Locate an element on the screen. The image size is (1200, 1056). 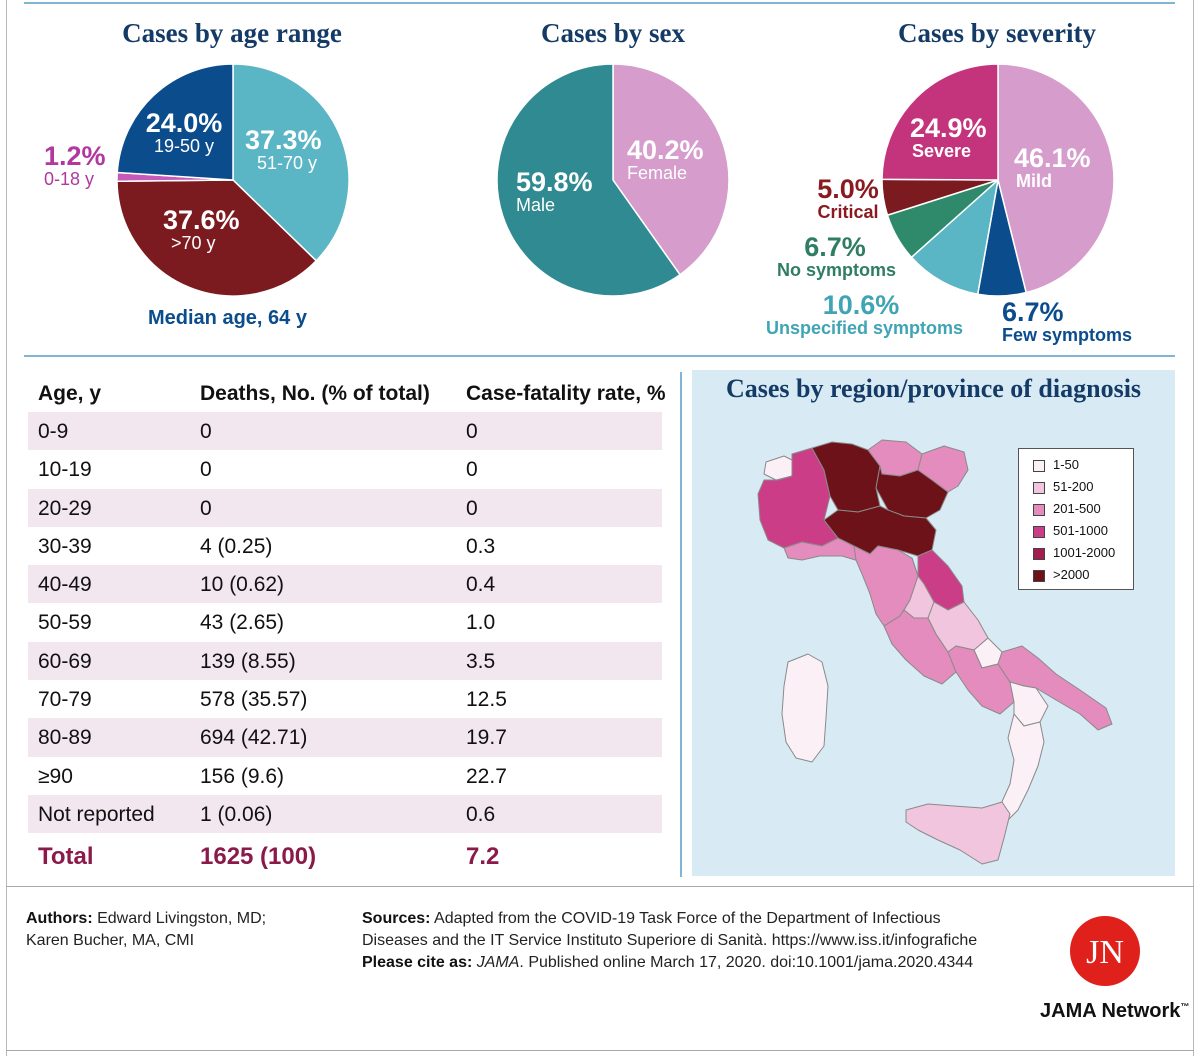
region-lombardia is located at coordinates (846, 477).